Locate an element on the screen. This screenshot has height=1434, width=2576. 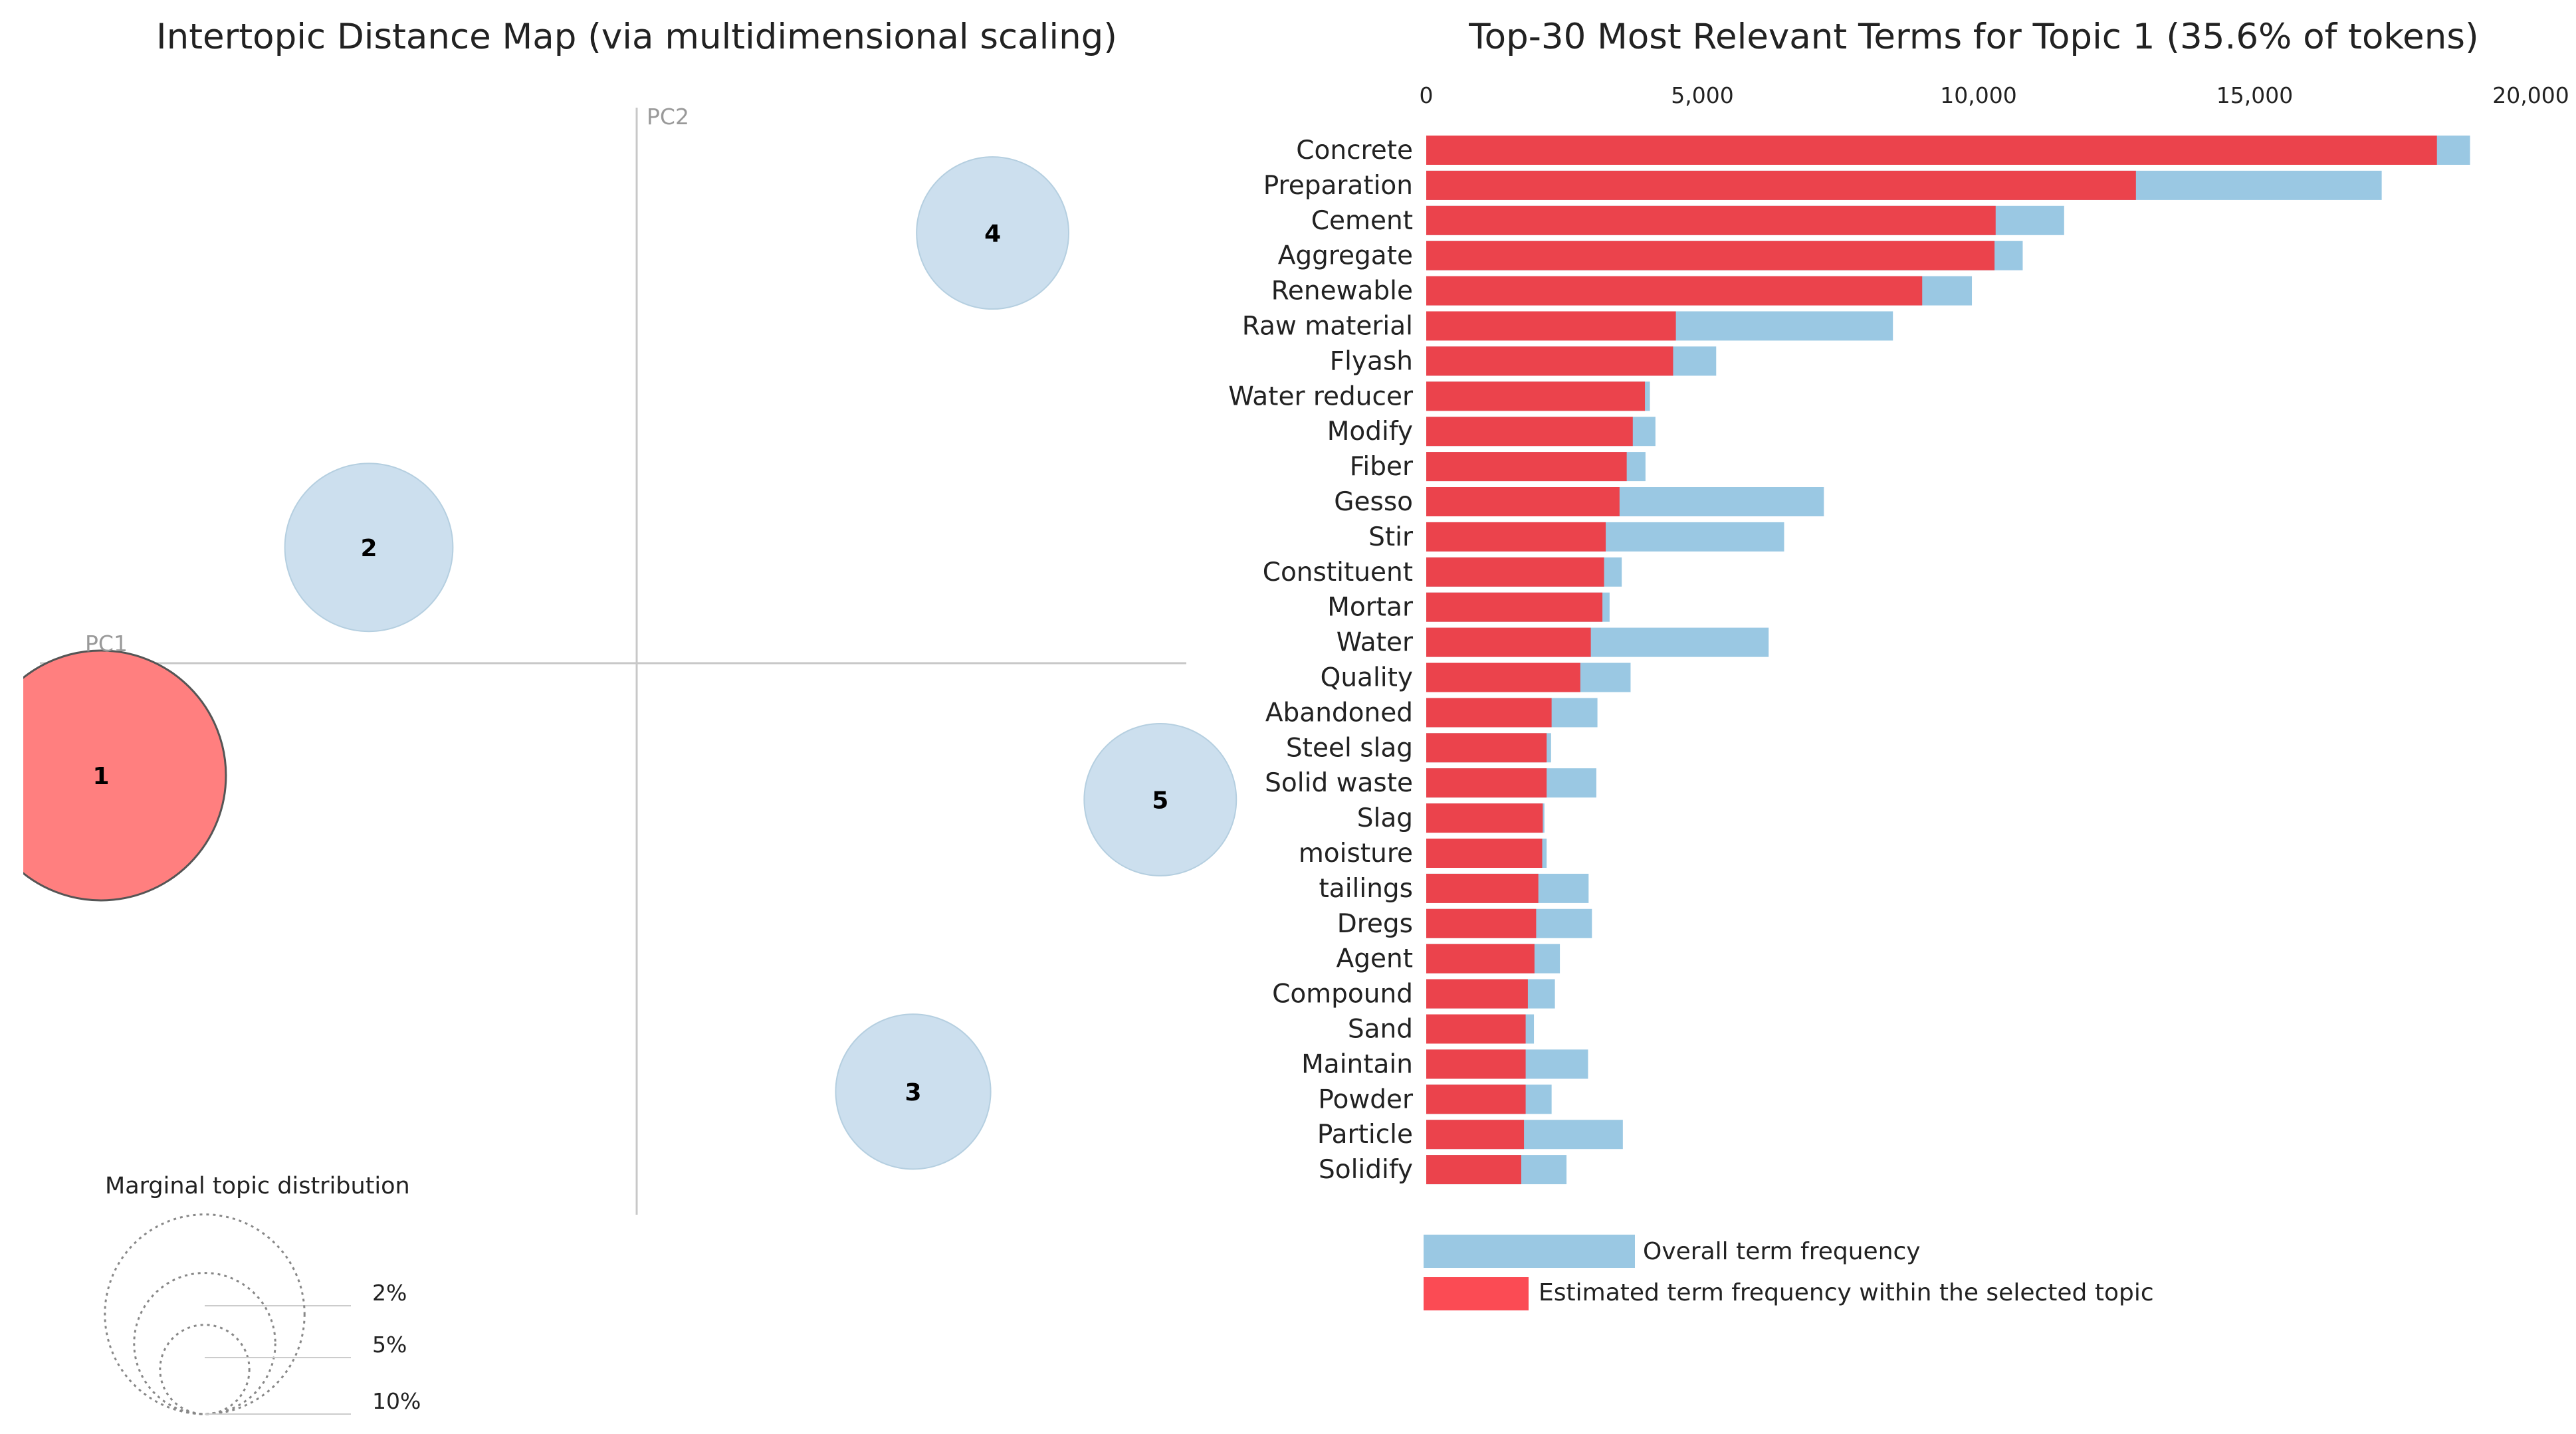
term-label-10: Gesso is located at coordinates (1373, 502).